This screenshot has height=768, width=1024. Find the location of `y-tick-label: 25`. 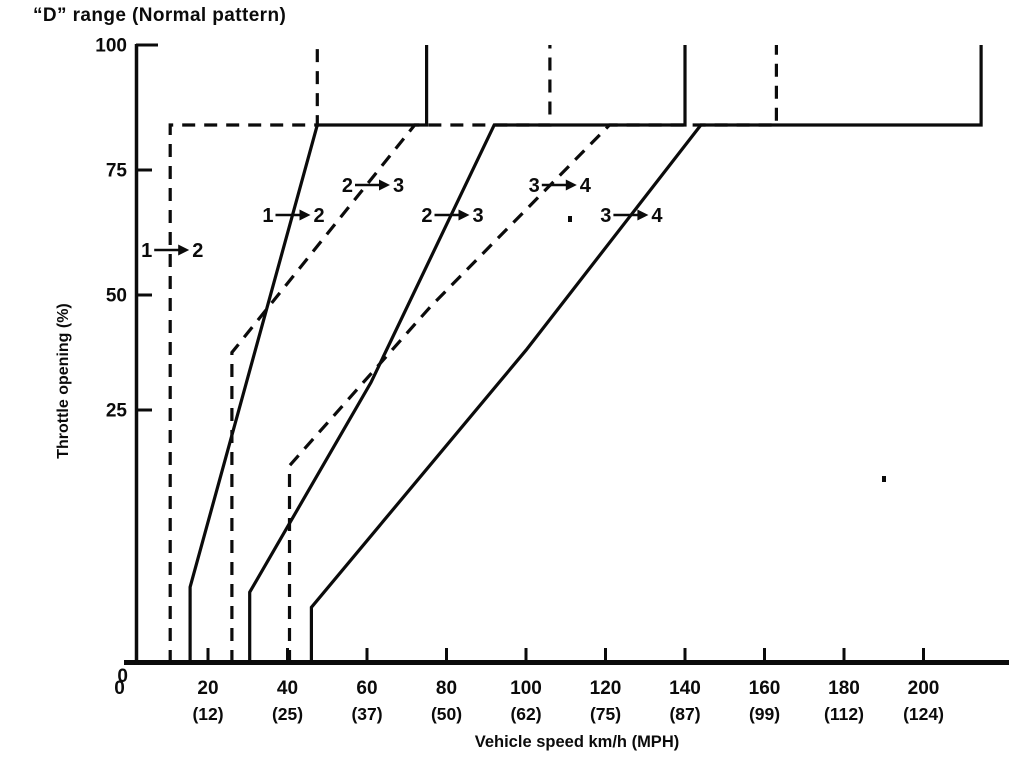

y-tick-label: 25 is located at coordinates (117, 411).